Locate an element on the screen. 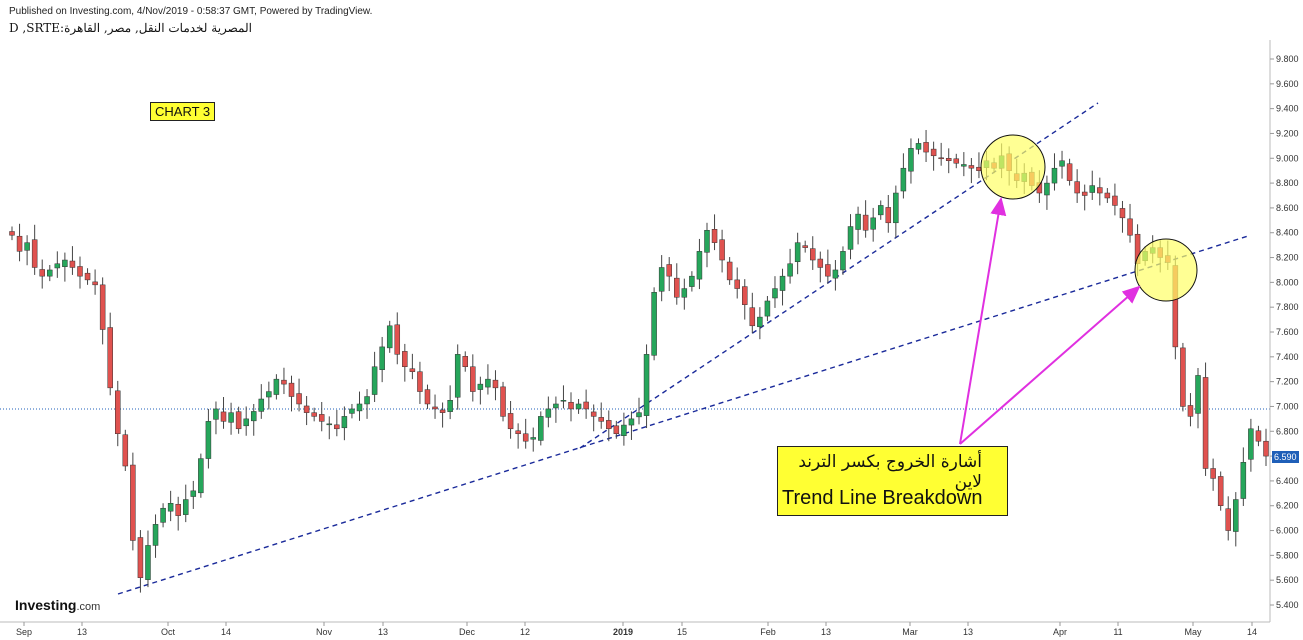 The image size is (1303, 640). last-price-badge: 6.590 is located at coordinates (1285, 457).